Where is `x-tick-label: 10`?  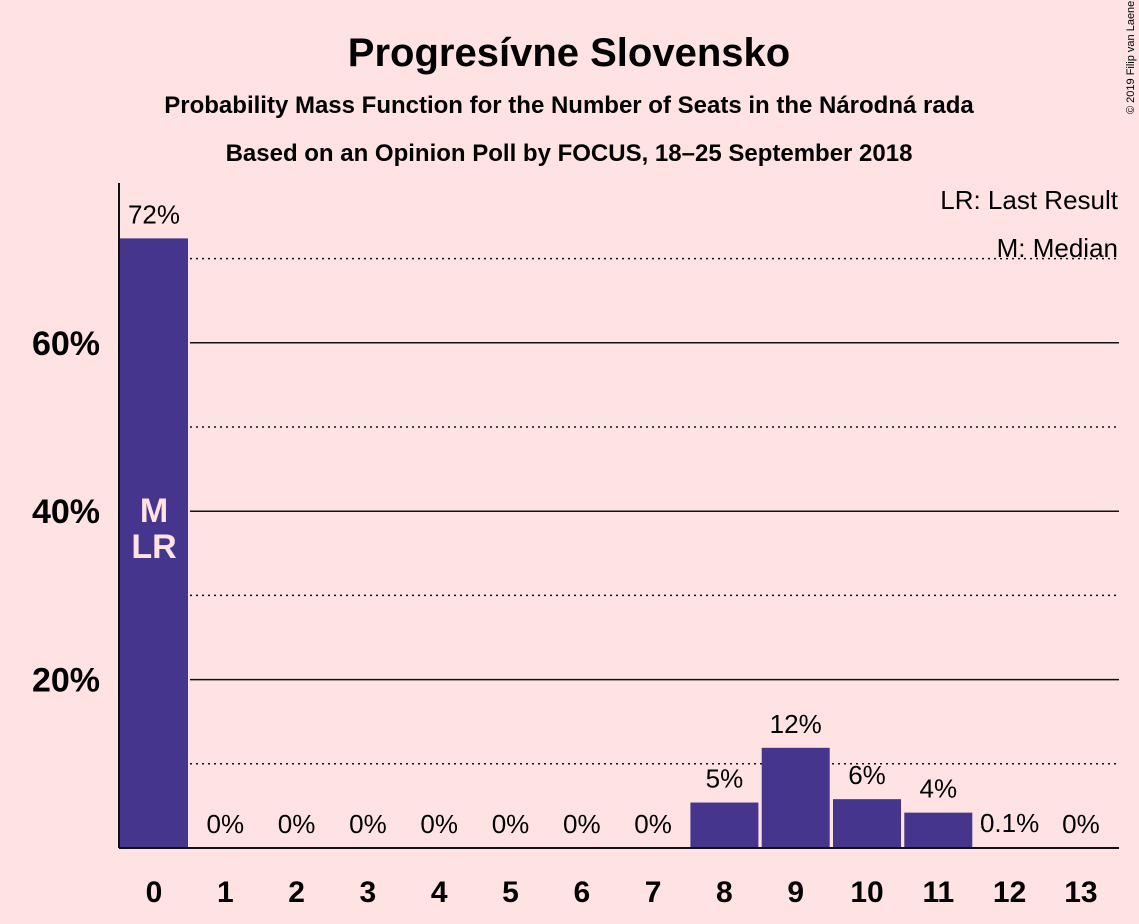 x-tick-label: 10 is located at coordinates (866, 892).